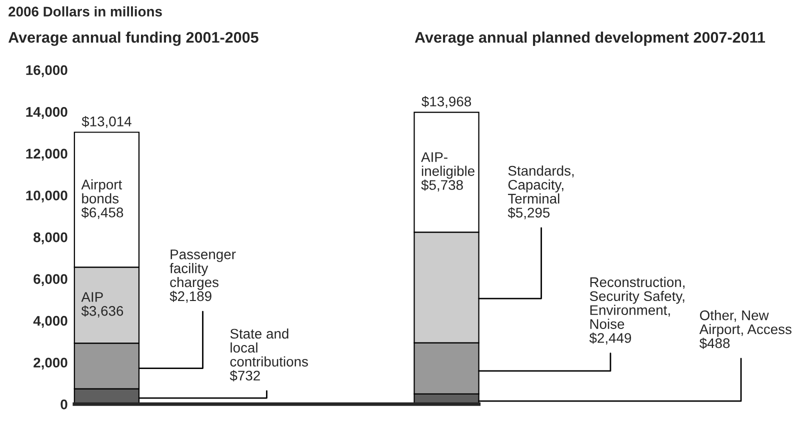 This screenshot has height=421, width=808. I want to click on y-axis-title: 2006 Dollars in millions, so click(85, 11).